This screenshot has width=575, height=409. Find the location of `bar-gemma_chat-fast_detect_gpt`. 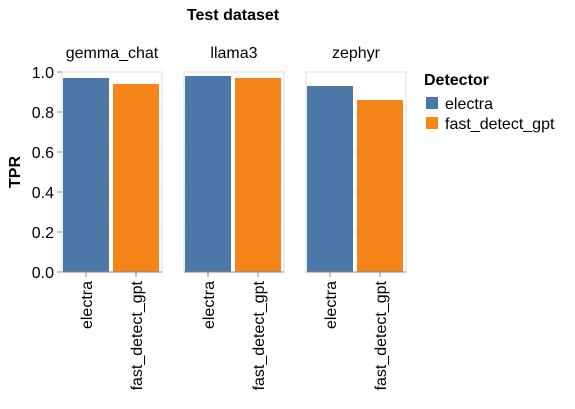

bar-gemma_chat-fast_detect_gpt is located at coordinates (136, 178).